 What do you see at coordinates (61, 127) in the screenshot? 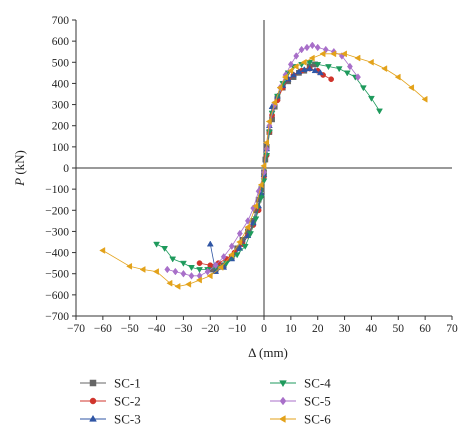
I see `y-tick-label: 200` at bounding box center [61, 127].